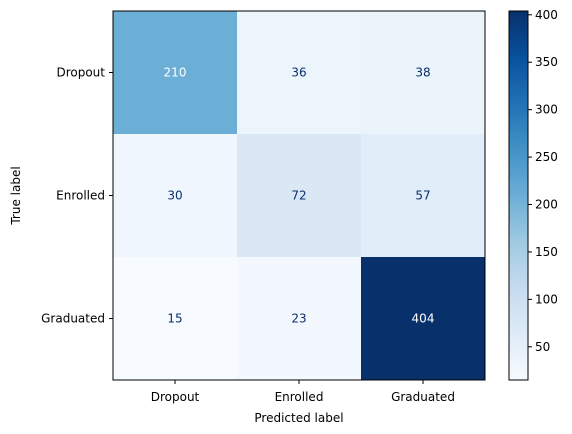  Describe the element at coordinates (175, 397) in the screenshot. I see `x-tick-label: Dropout` at that location.